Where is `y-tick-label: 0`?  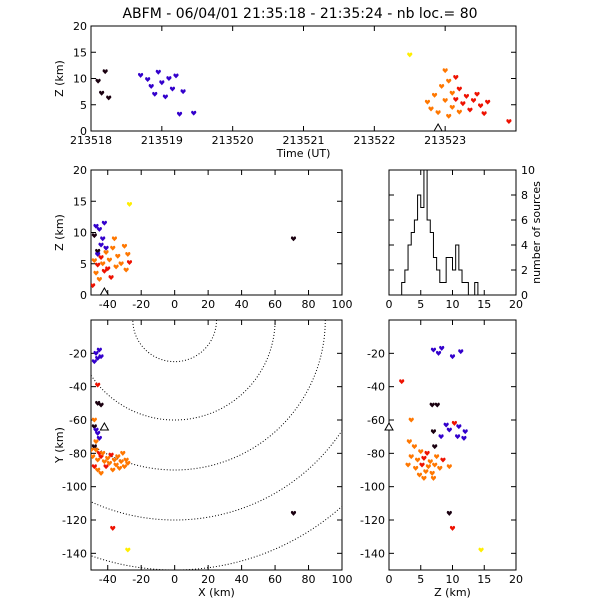
y-tick-label: 0 is located at coordinates (83, 131).